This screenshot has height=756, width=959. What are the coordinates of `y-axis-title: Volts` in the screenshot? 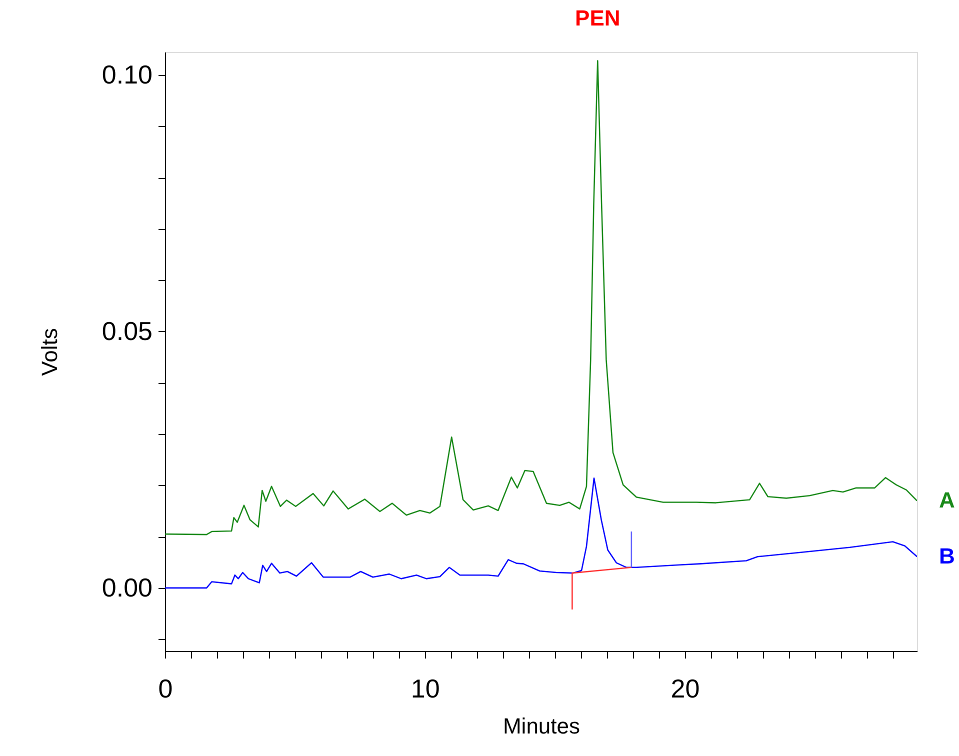 It's located at (49, 352).